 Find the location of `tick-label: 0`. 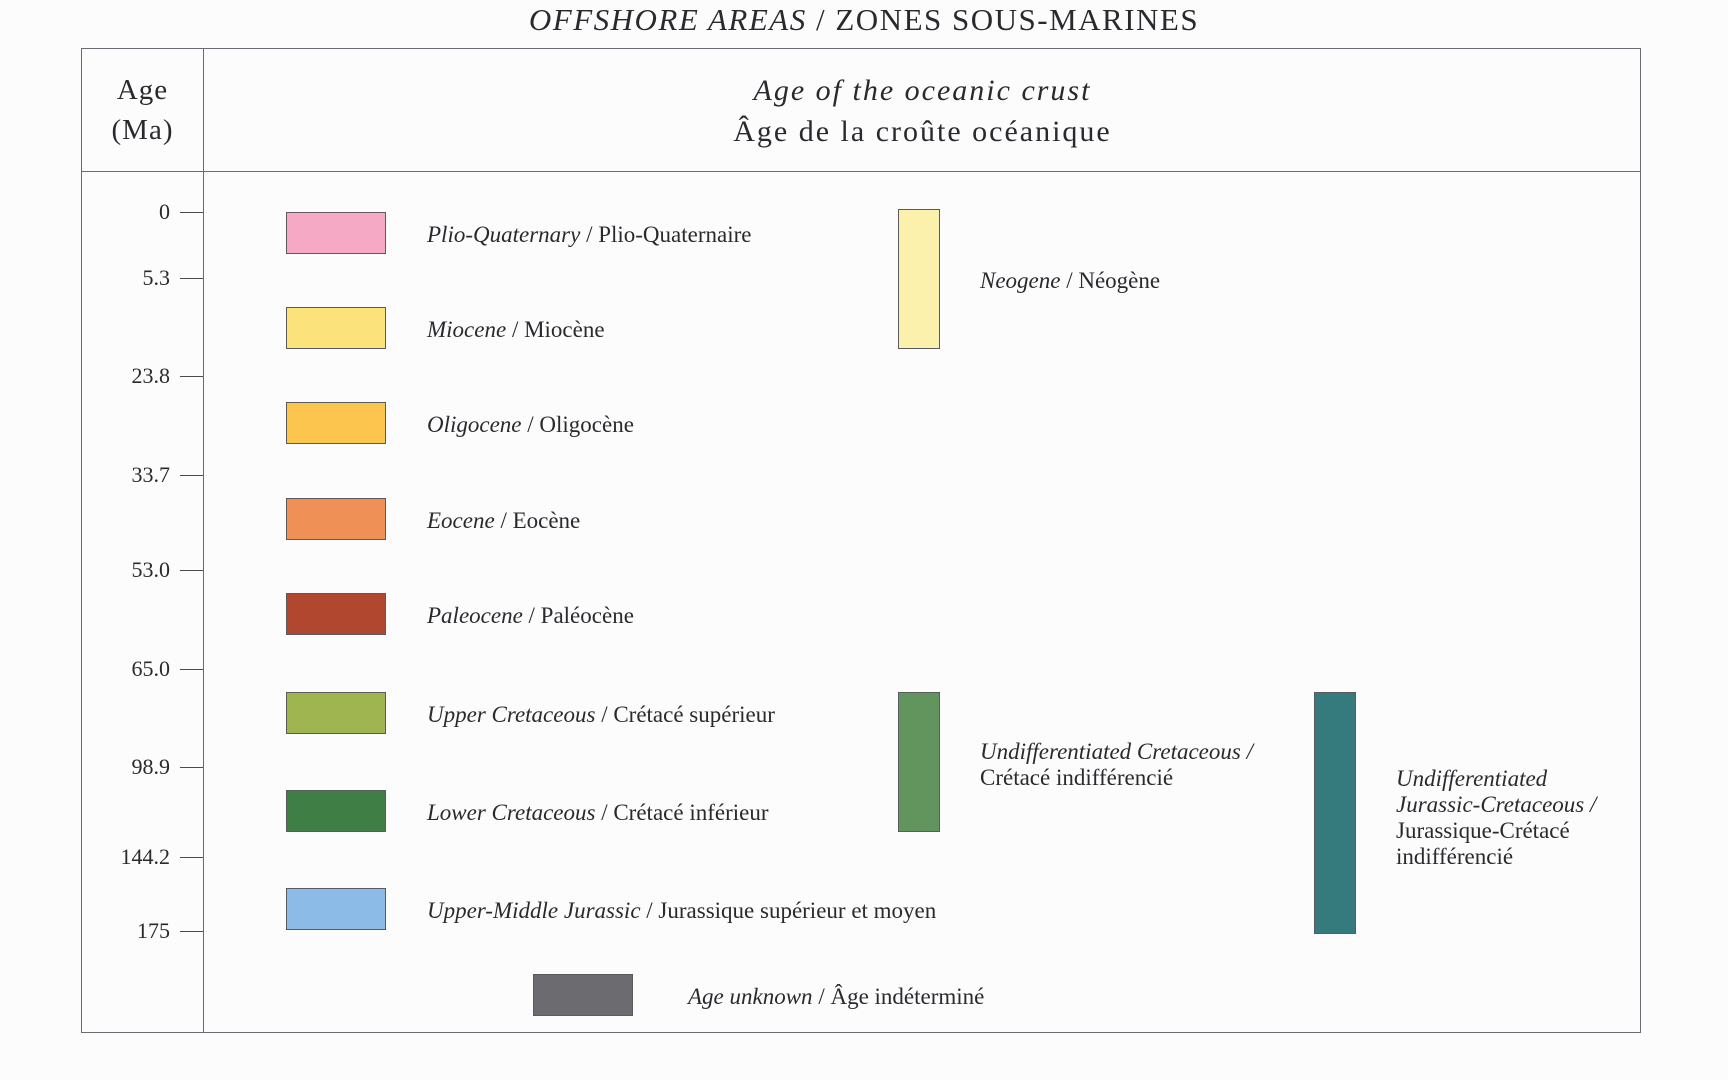

tick-label: 0 is located at coordinates (164, 211).